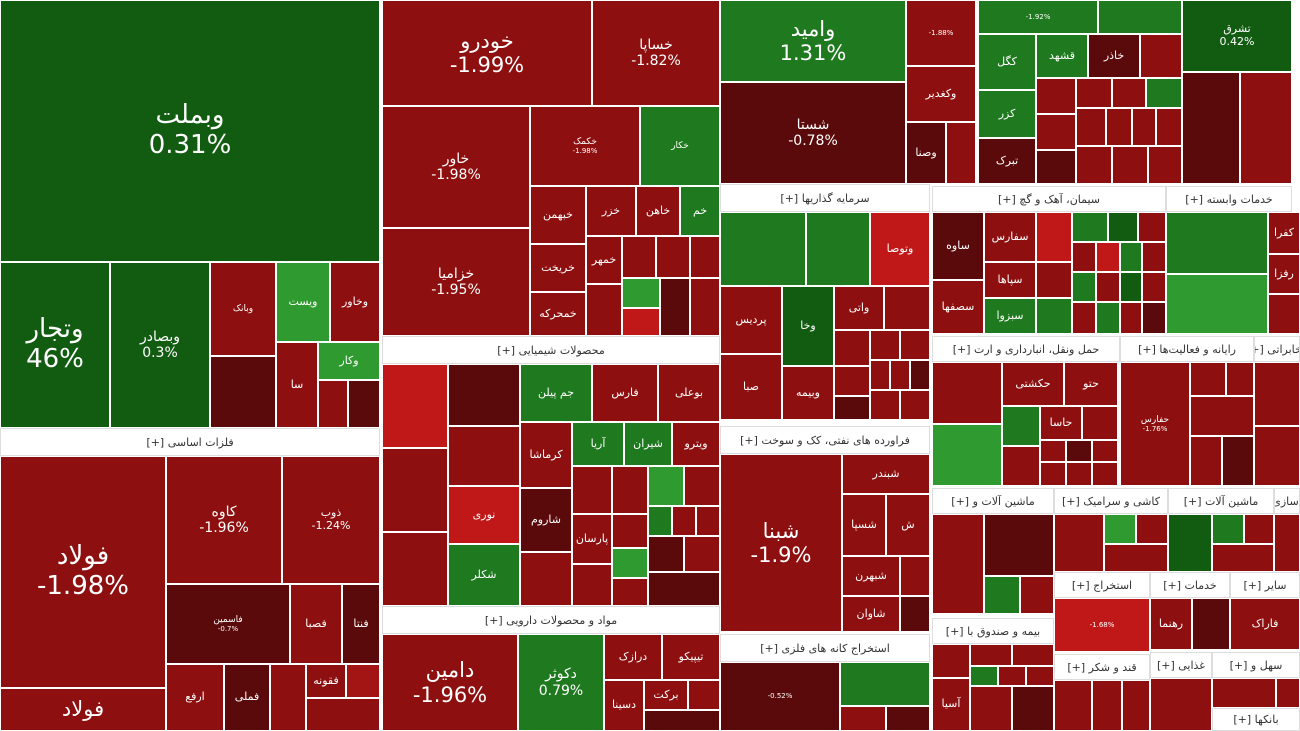  Describe the element at coordinates (456, 282) in the screenshot. I see `tile-khazamia: خزامیا -1.95%` at that location.